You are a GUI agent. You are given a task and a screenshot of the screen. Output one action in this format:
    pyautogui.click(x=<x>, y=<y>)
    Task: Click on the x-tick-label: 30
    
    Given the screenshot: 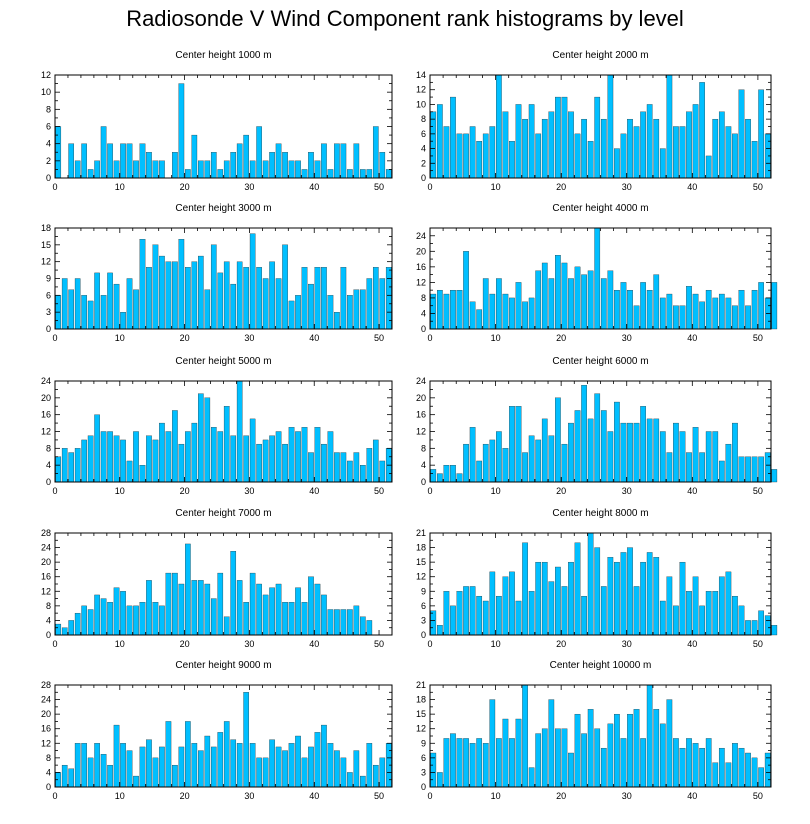 What is the action you would take?
    pyautogui.click(x=627, y=644)
    